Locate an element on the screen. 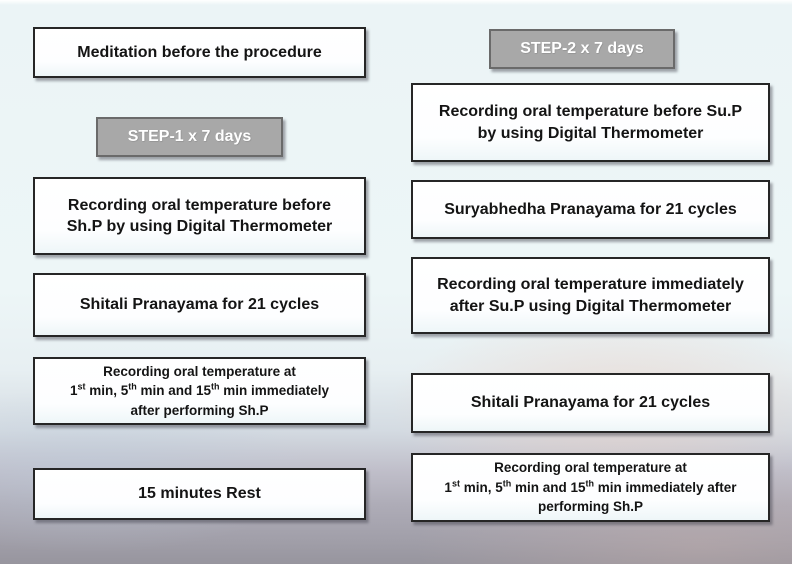  box-text-line2: after Su.P using Digital Thermometer is located at coordinates (590, 306).